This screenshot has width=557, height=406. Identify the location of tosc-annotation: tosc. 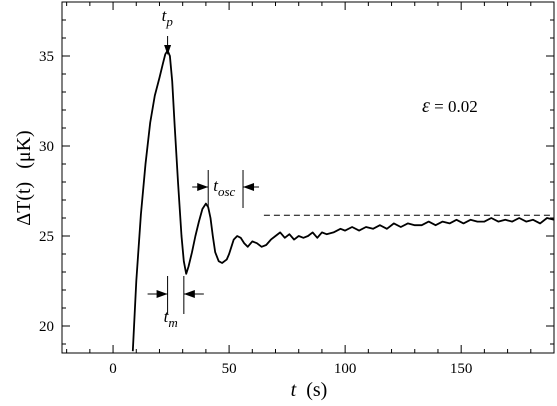
(226, 189).